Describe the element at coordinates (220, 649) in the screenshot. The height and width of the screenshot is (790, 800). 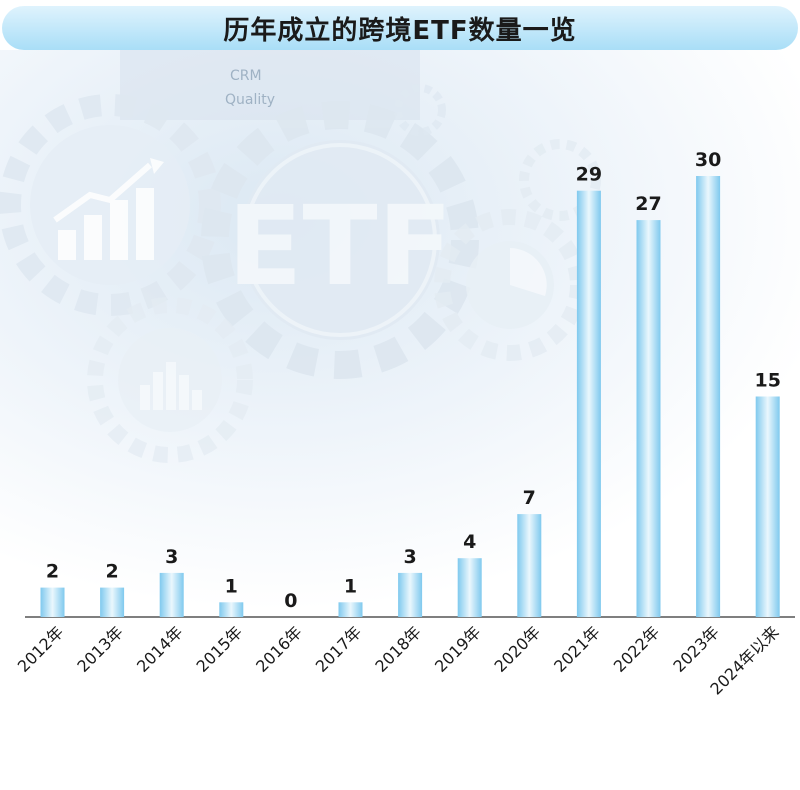
I see `x-tick-label-3: 2015年` at that location.